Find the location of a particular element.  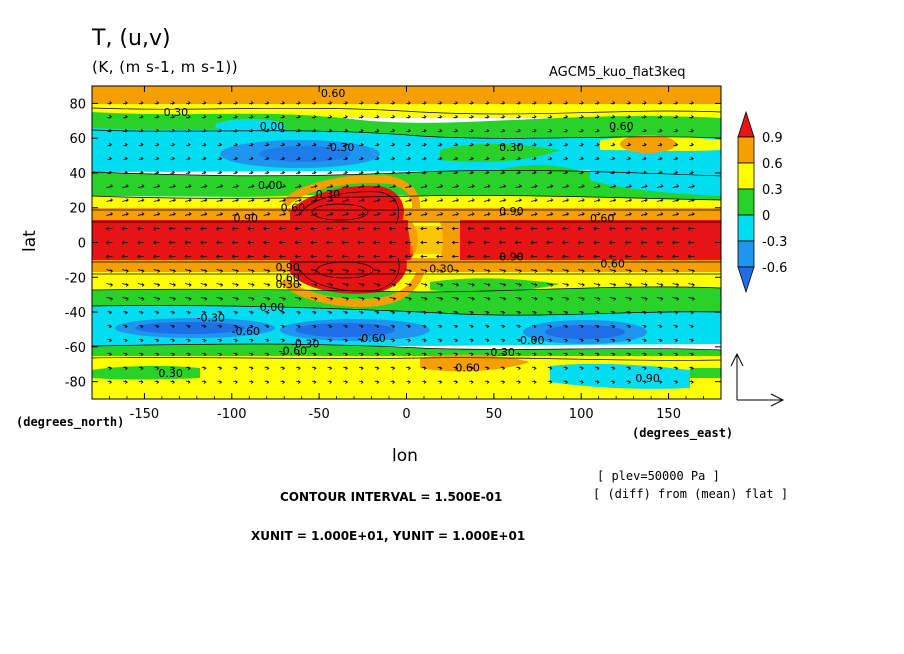

experiment-name: AGCM5_kuo_flat3keq is located at coordinates (617, 72).